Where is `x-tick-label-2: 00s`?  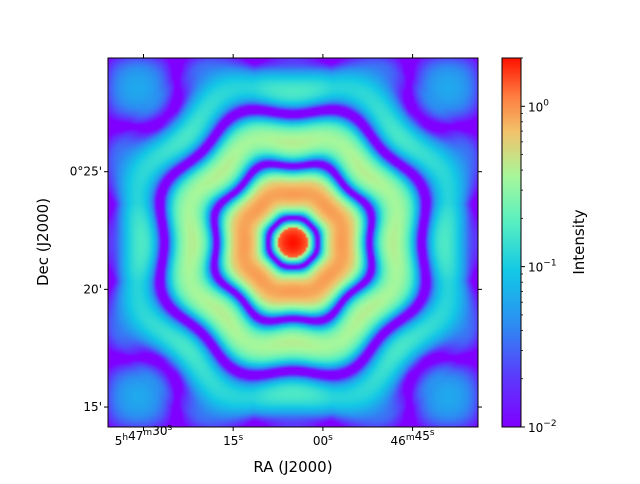
x-tick-label-2: 00s is located at coordinates (323, 440).